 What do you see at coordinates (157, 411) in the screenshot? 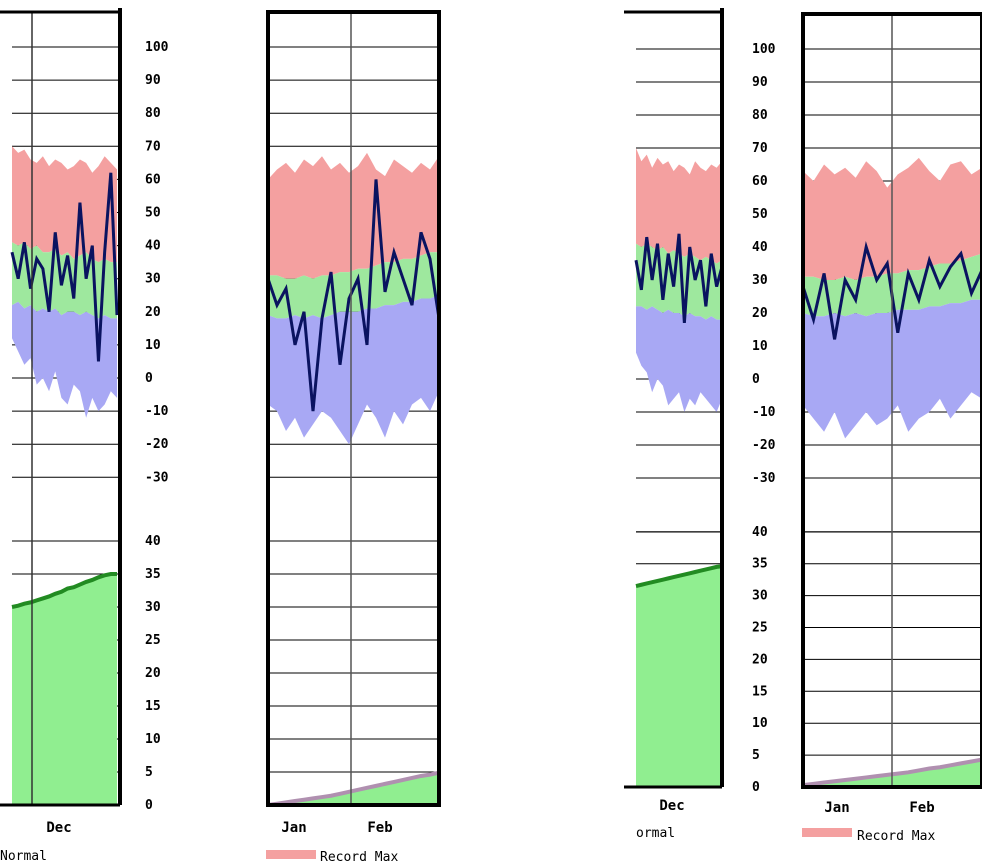
I see `left-temp-tick-label: -10` at bounding box center [157, 411].